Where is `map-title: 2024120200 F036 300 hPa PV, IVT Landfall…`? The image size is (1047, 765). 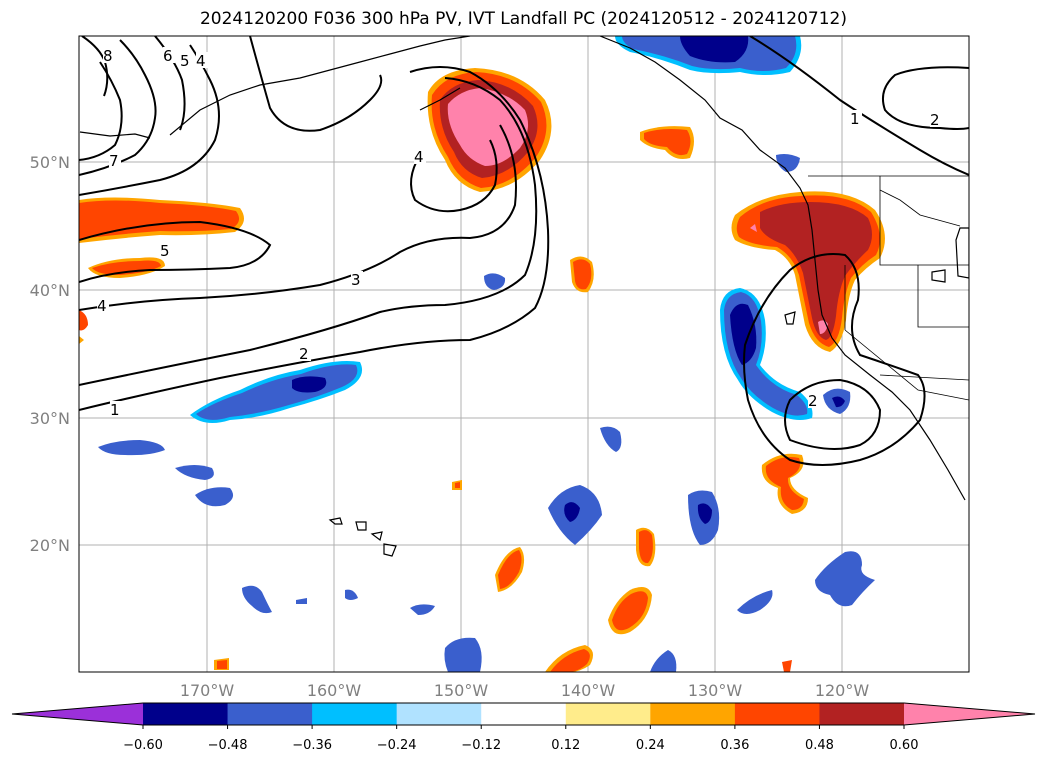 map-title: 2024120200 F036 300 hPa PV, IVT Landfall… is located at coordinates (523, 19).